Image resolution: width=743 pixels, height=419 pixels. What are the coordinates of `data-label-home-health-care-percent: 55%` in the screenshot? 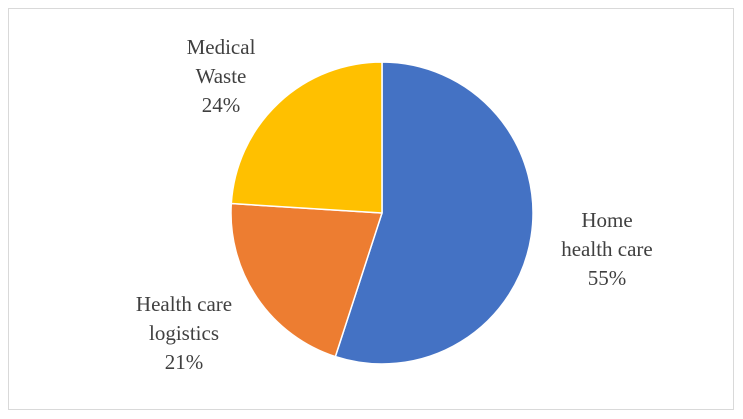 It's located at (607, 278).